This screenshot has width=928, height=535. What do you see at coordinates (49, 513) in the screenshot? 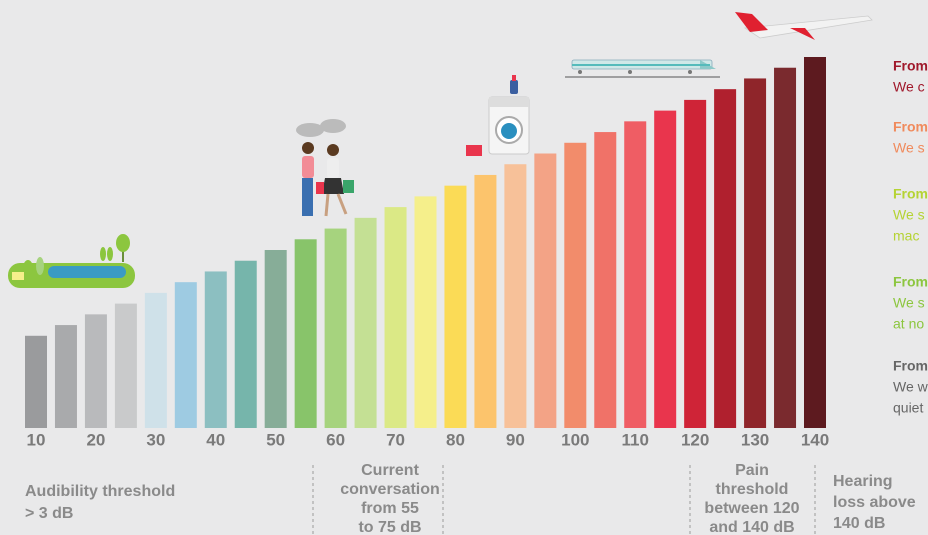
I see `annotation: > 3 dB` at bounding box center [49, 513].